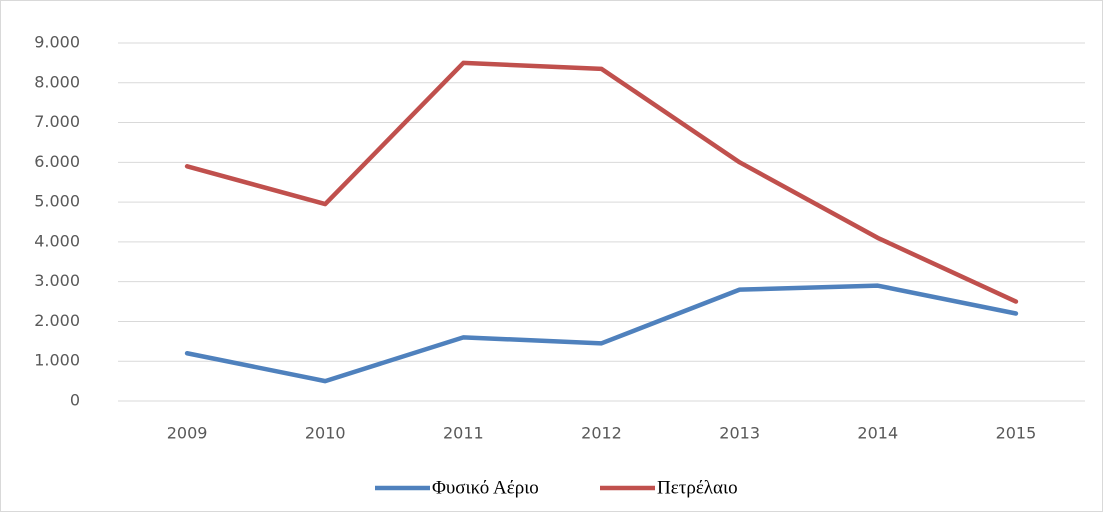  Describe the element at coordinates (57, 42) in the screenshot. I see `y-tick-label: 9.000` at that location.